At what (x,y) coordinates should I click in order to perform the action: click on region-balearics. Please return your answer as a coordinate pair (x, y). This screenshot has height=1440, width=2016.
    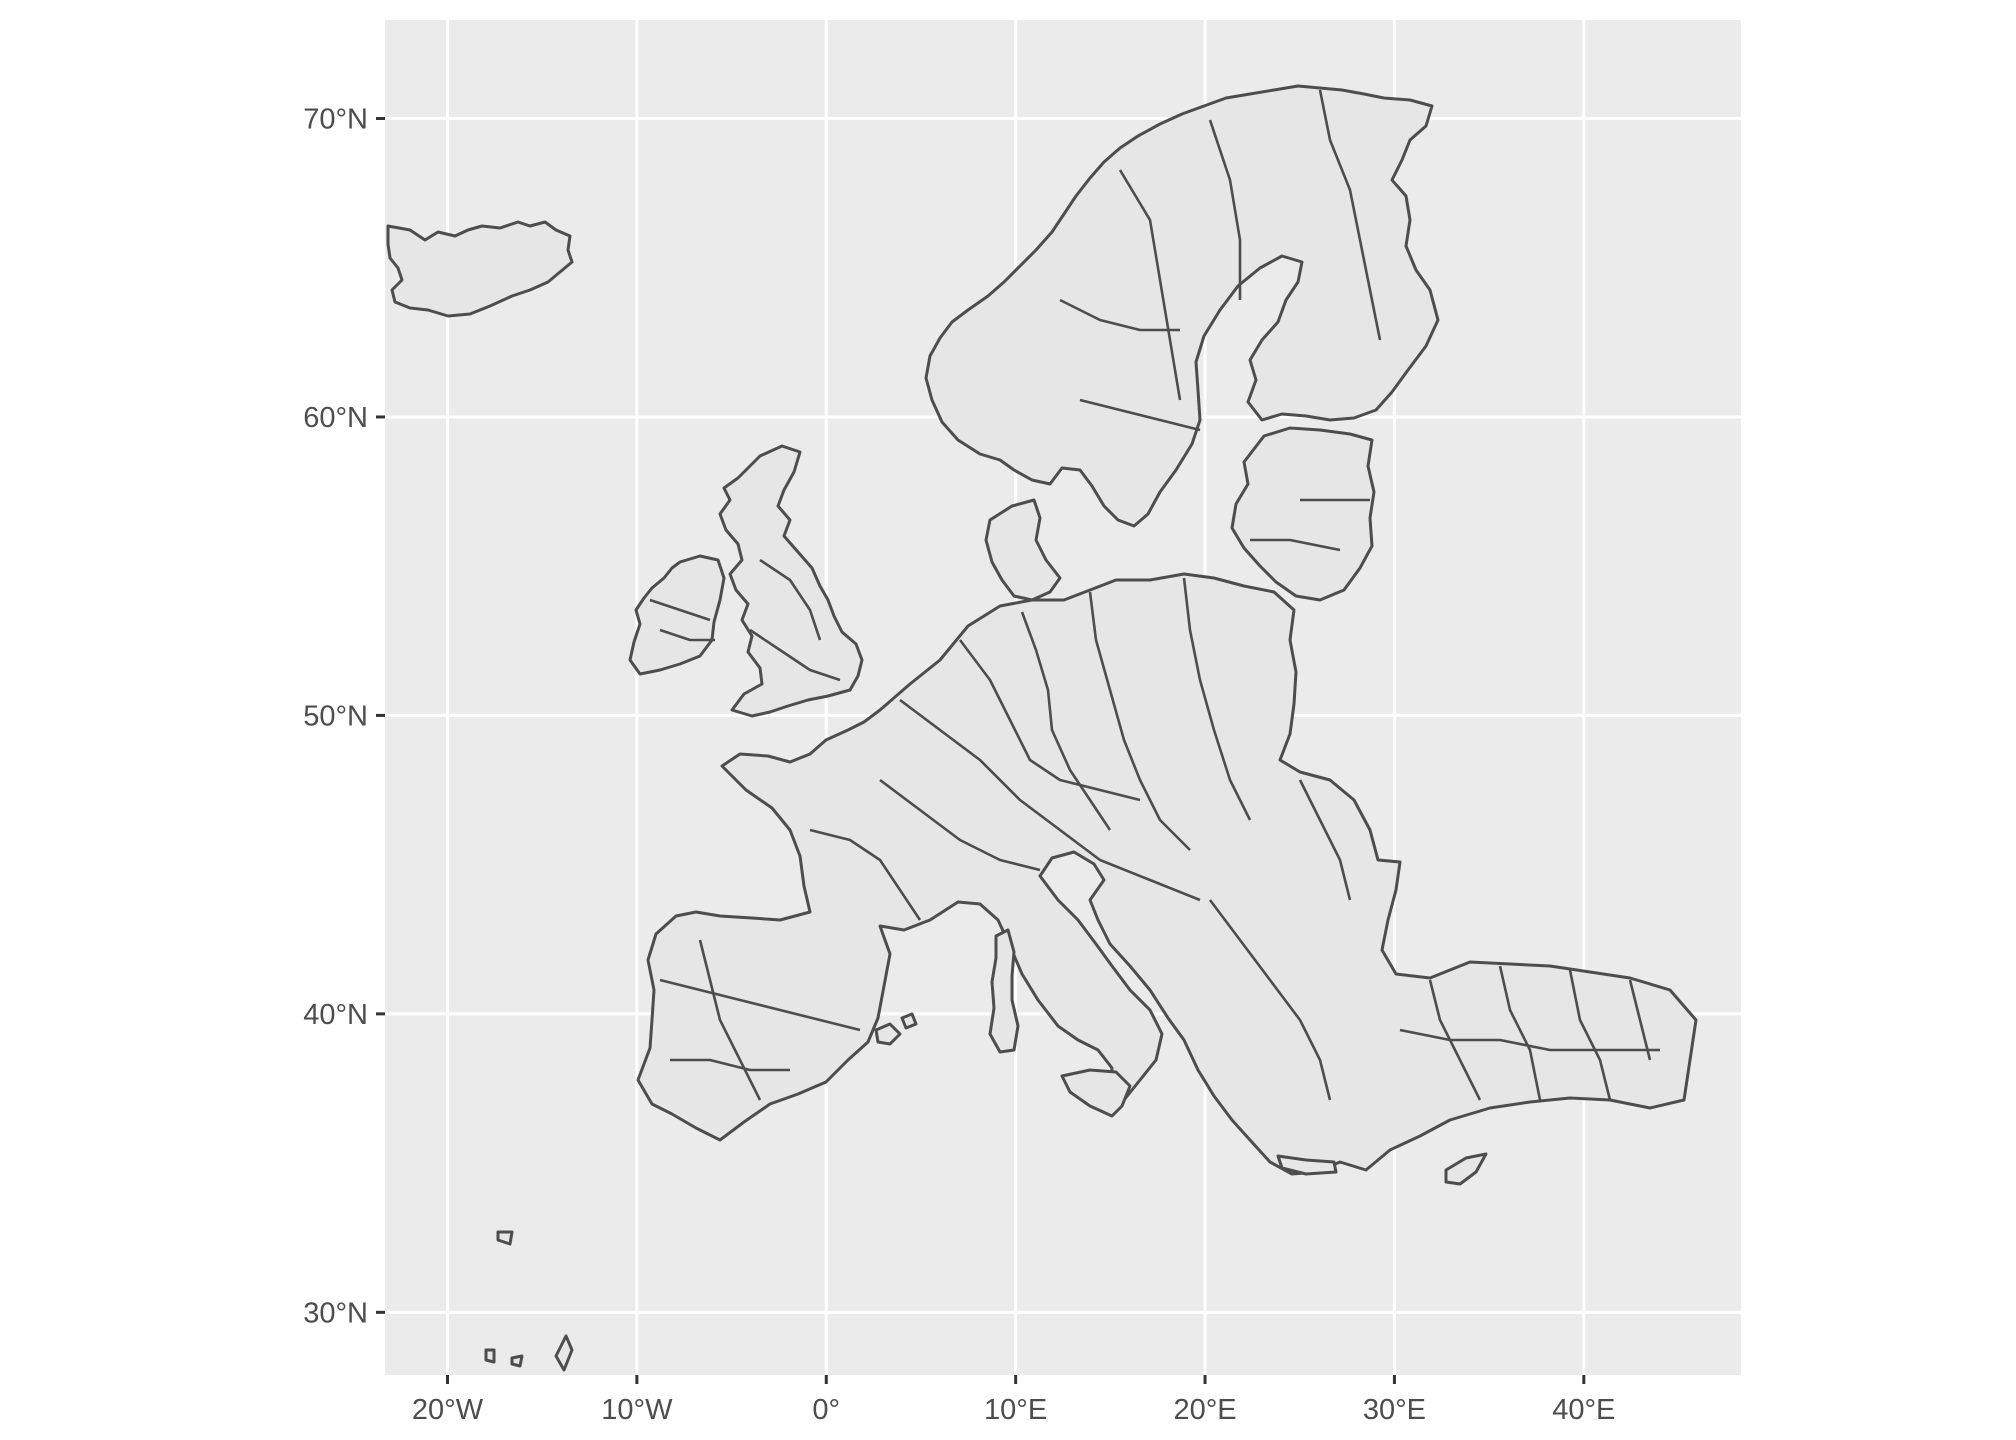
    Looking at the image, I should click on (896, 1029).